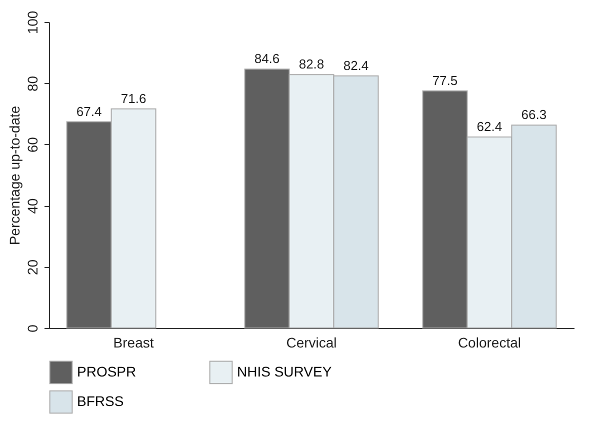 This screenshot has width=606, height=432. What do you see at coordinates (311, 64) in the screenshot?
I see `data-label: 82.8` at bounding box center [311, 64].